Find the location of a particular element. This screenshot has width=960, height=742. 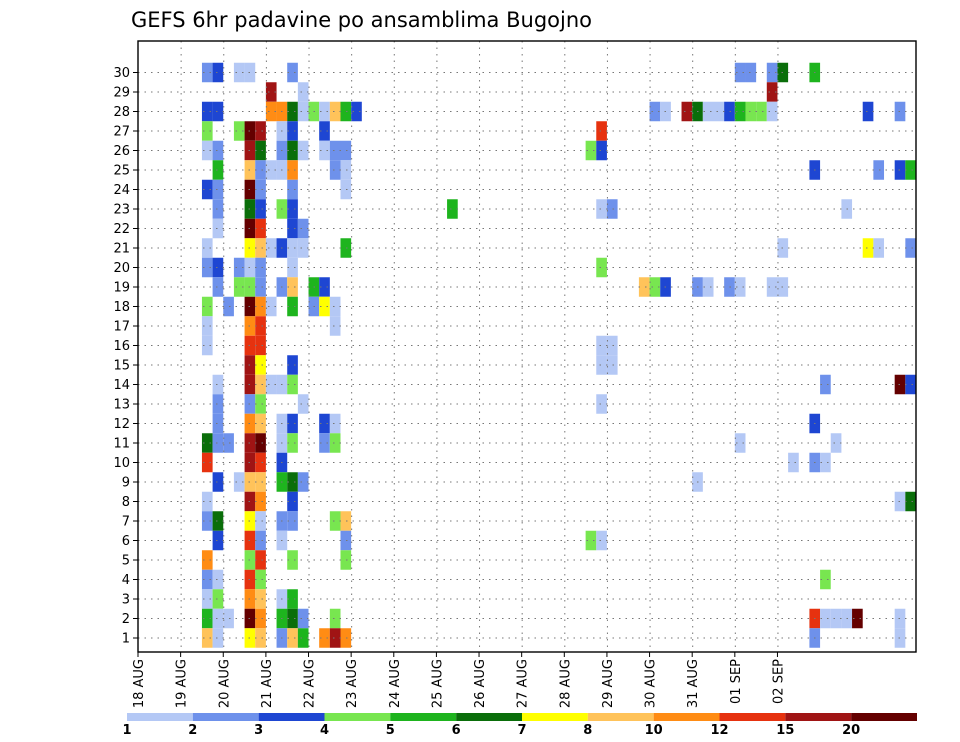

y-tick-label: 11 is located at coordinates (121, 444).